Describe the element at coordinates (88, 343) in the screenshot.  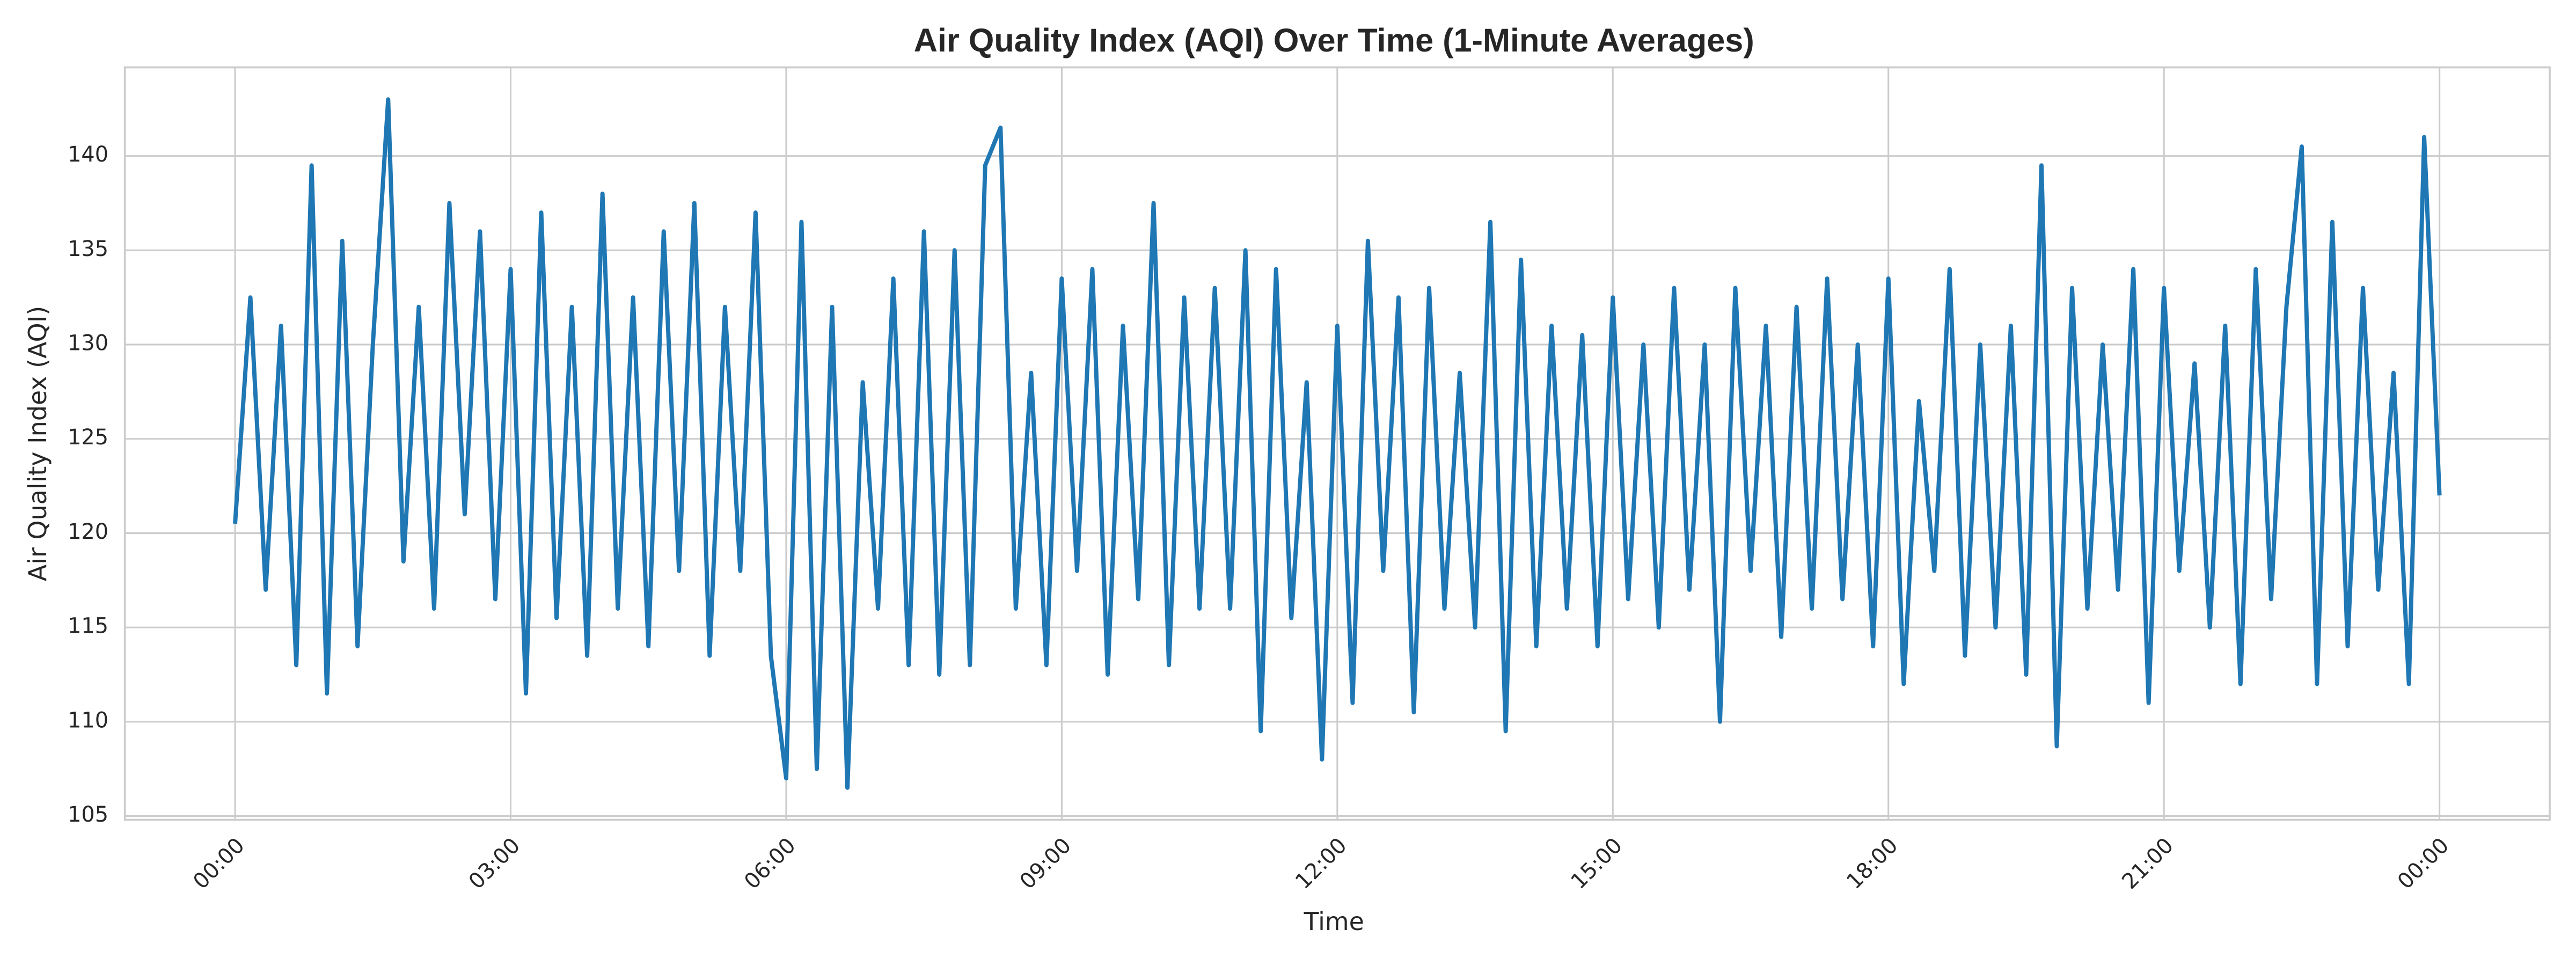
I see `y-tick-label: 130` at that location.